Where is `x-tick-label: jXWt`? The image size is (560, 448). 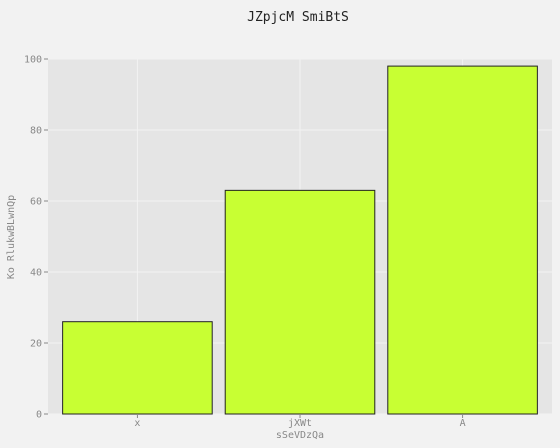
x-tick-label: jXWt is located at coordinates (300, 423).